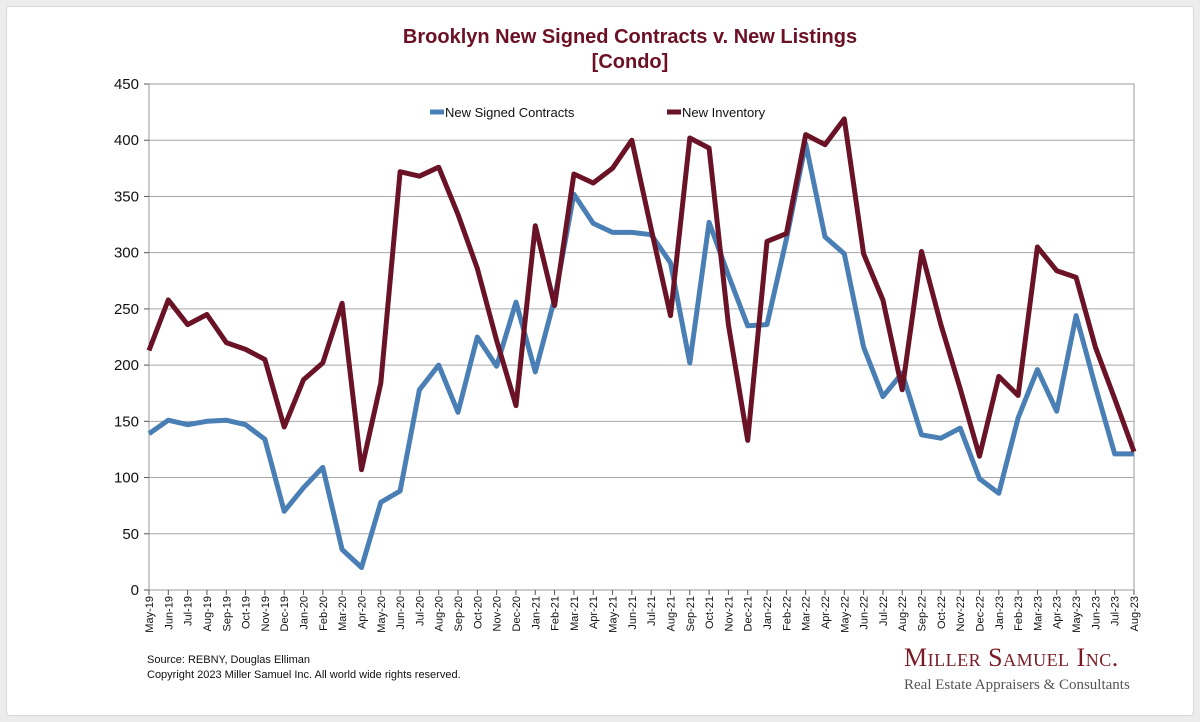  What do you see at coordinates (980, 613) in the screenshot?
I see `x-tick-label: Dec-22` at bounding box center [980, 613].